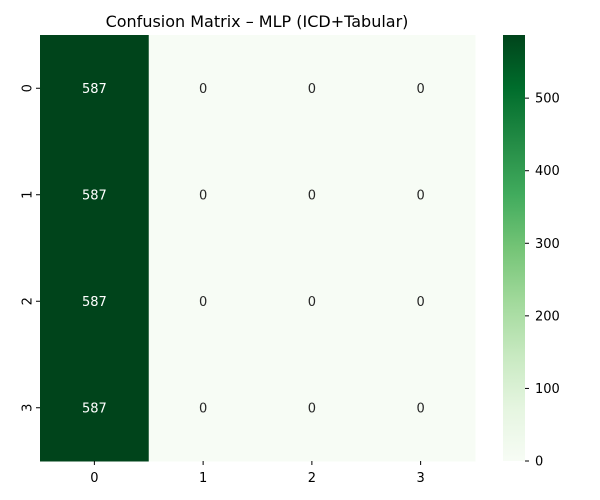 This screenshot has height=500, width=600. What do you see at coordinates (28, 408) in the screenshot?
I see `y-tick-label: 3` at bounding box center [28, 408].